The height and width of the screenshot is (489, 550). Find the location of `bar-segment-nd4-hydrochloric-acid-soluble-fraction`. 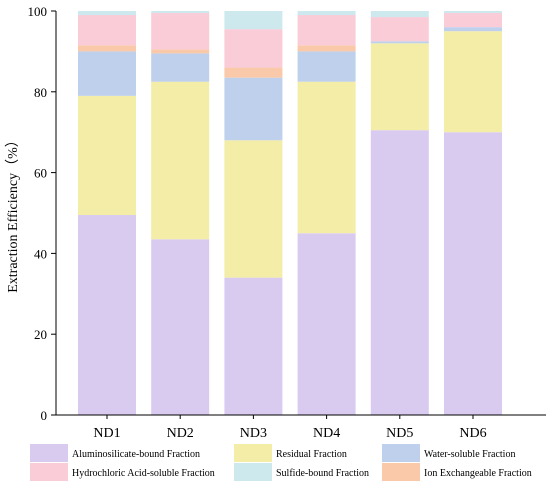

bar-segment-nd4-hydrochloric-acid-soluble-fraction is located at coordinates (326, 30).